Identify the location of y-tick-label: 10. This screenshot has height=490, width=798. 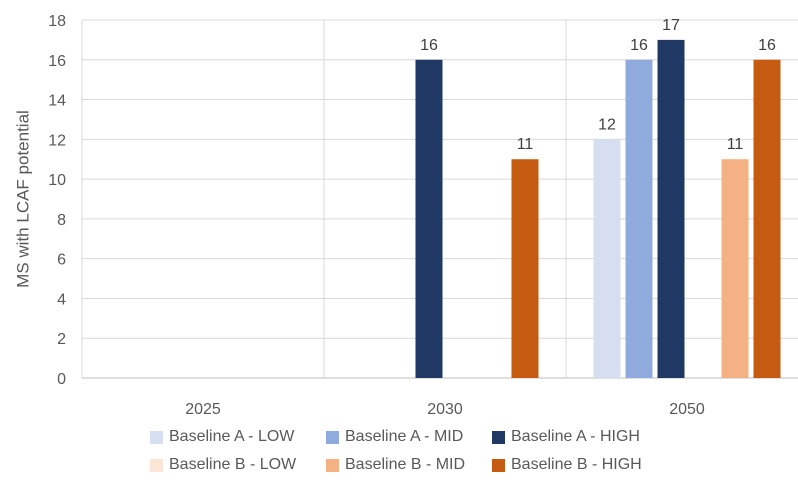
(57, 180).